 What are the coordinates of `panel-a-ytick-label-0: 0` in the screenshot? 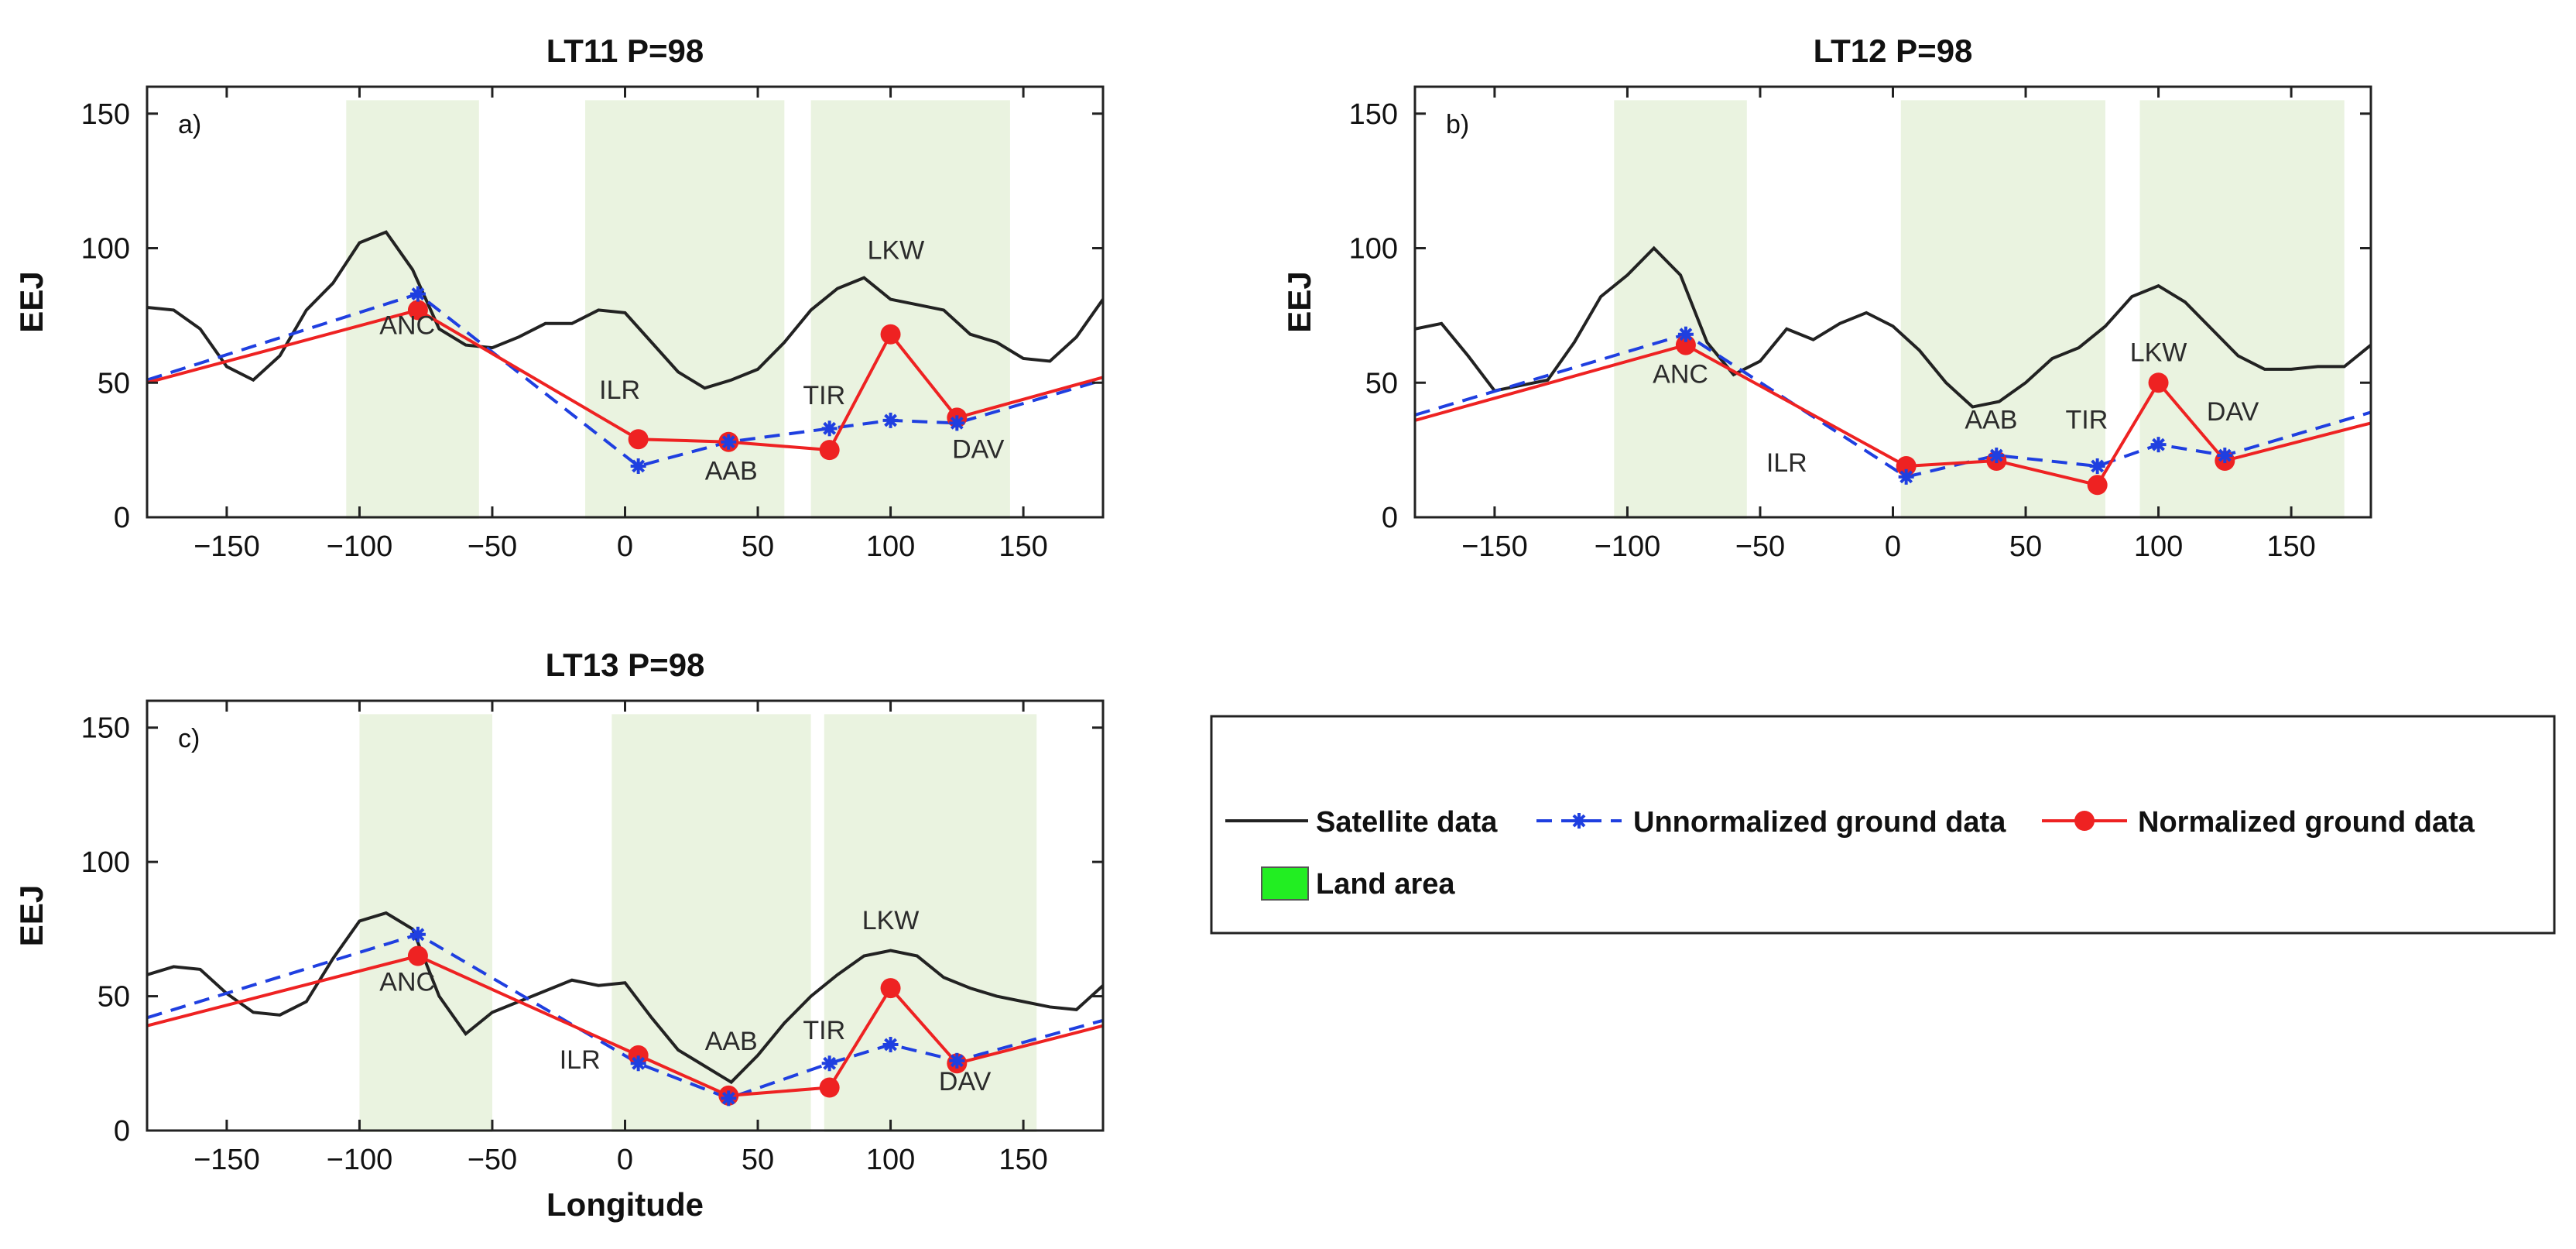 It's located at (122, 518).